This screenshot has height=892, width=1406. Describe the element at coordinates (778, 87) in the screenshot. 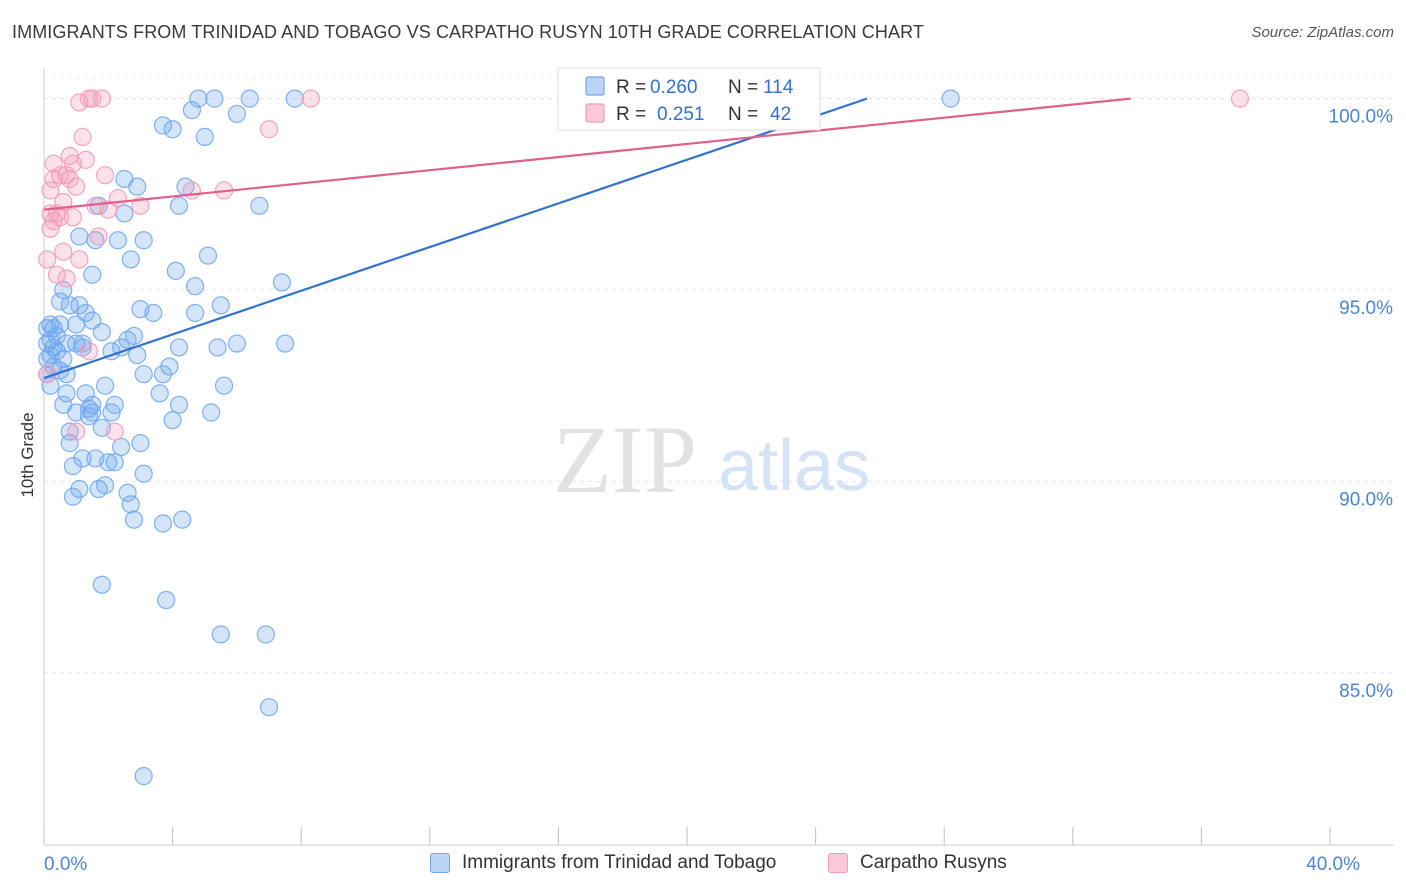

I see `legend-n-value: 114` at that location.